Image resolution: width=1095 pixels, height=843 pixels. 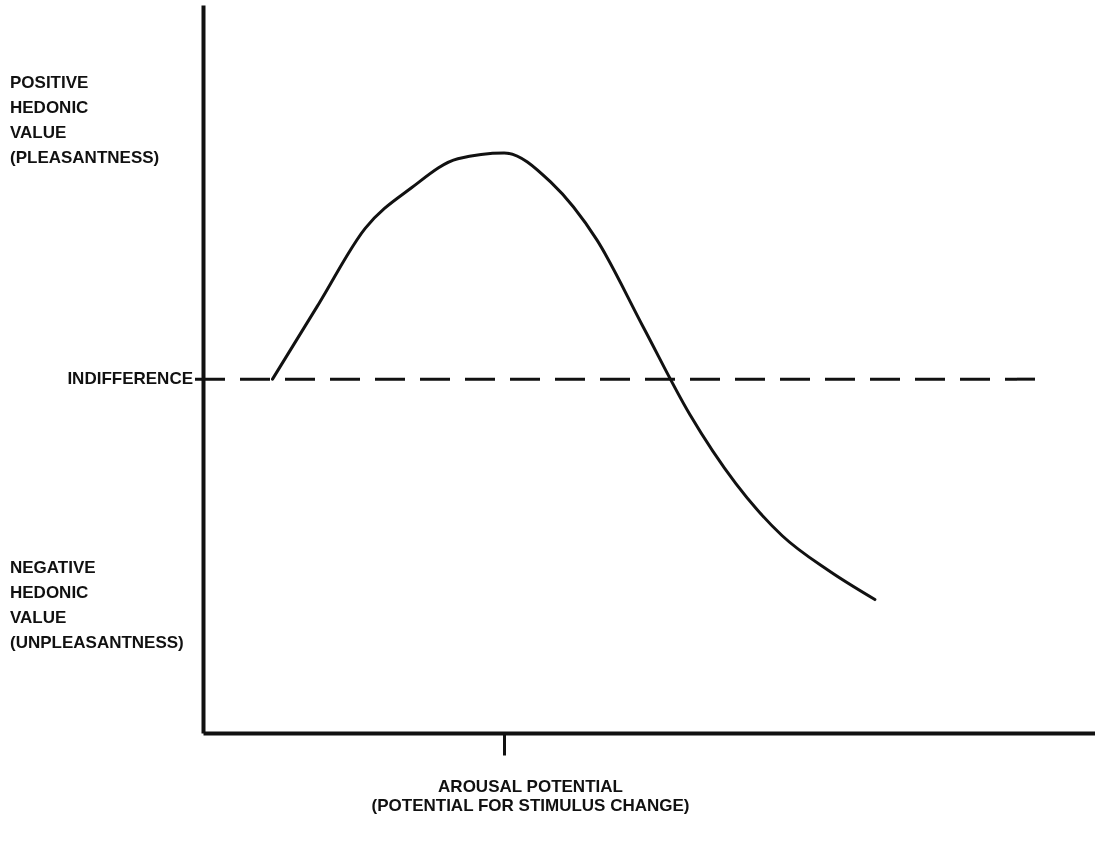 What do you see at coordinates (97, 605) in the screenshot?
I see `text: NEGATIVE HEDONIC VALUE (UNPLEASANTNESS)` at bounding box center [97, 605].